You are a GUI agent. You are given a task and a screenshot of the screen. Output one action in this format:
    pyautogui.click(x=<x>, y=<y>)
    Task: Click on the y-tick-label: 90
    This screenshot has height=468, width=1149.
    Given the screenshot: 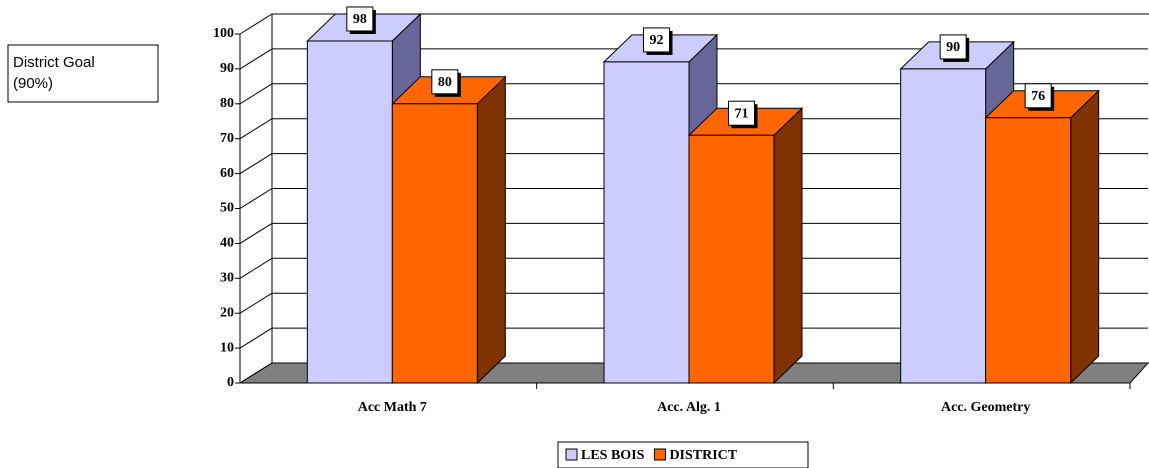 What is the action you would take?
    pyautogui.click(x=227, y=68)
    